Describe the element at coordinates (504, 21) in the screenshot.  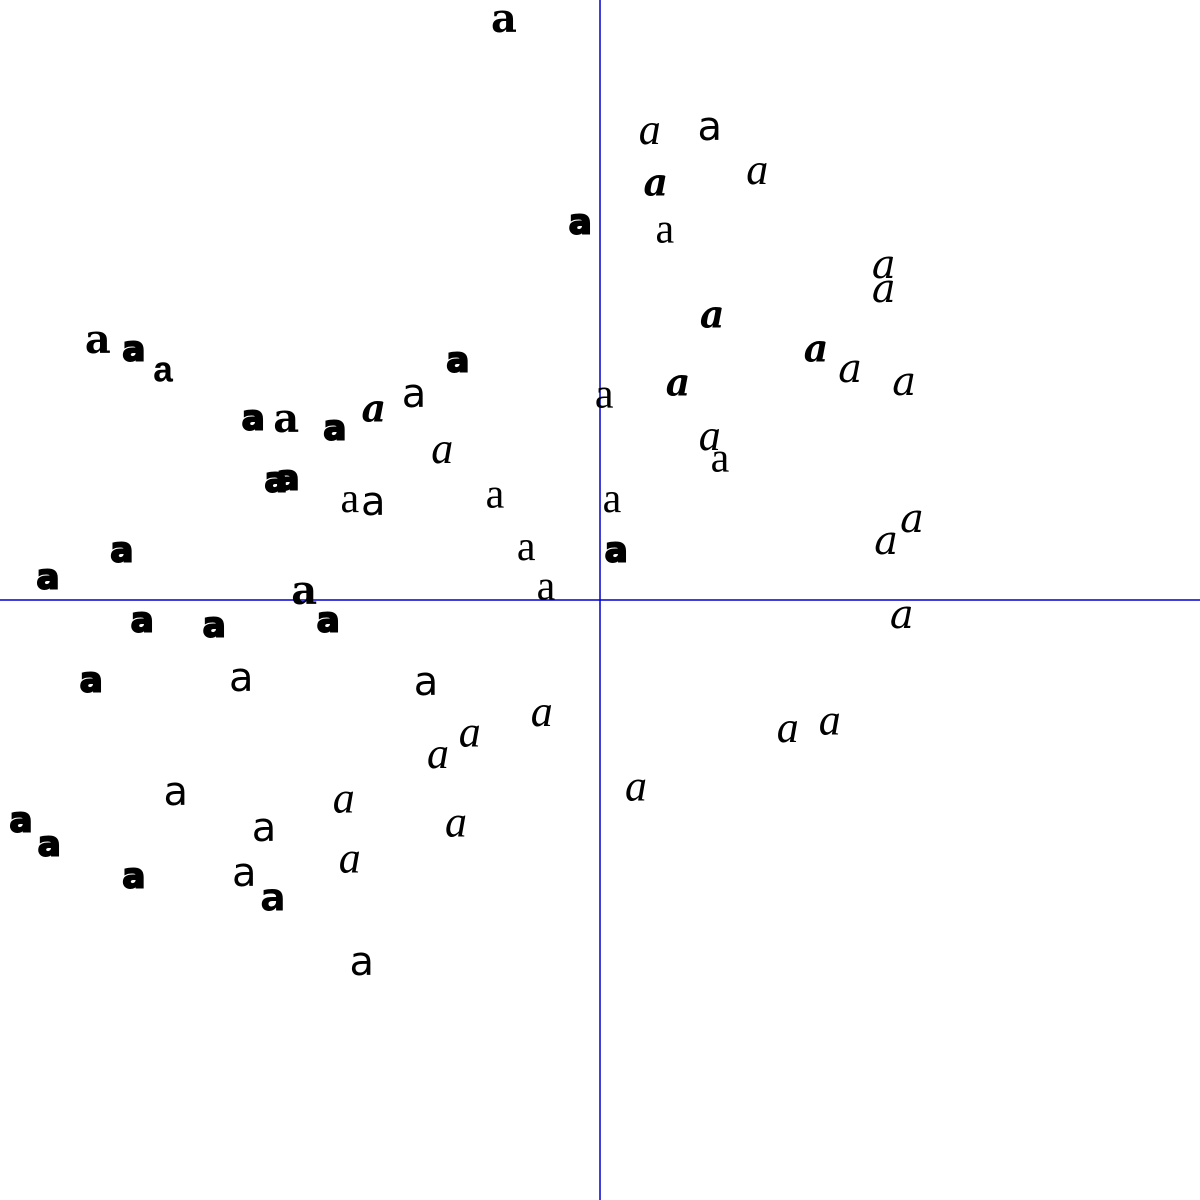
I see `point-marker-1: a` at that location.